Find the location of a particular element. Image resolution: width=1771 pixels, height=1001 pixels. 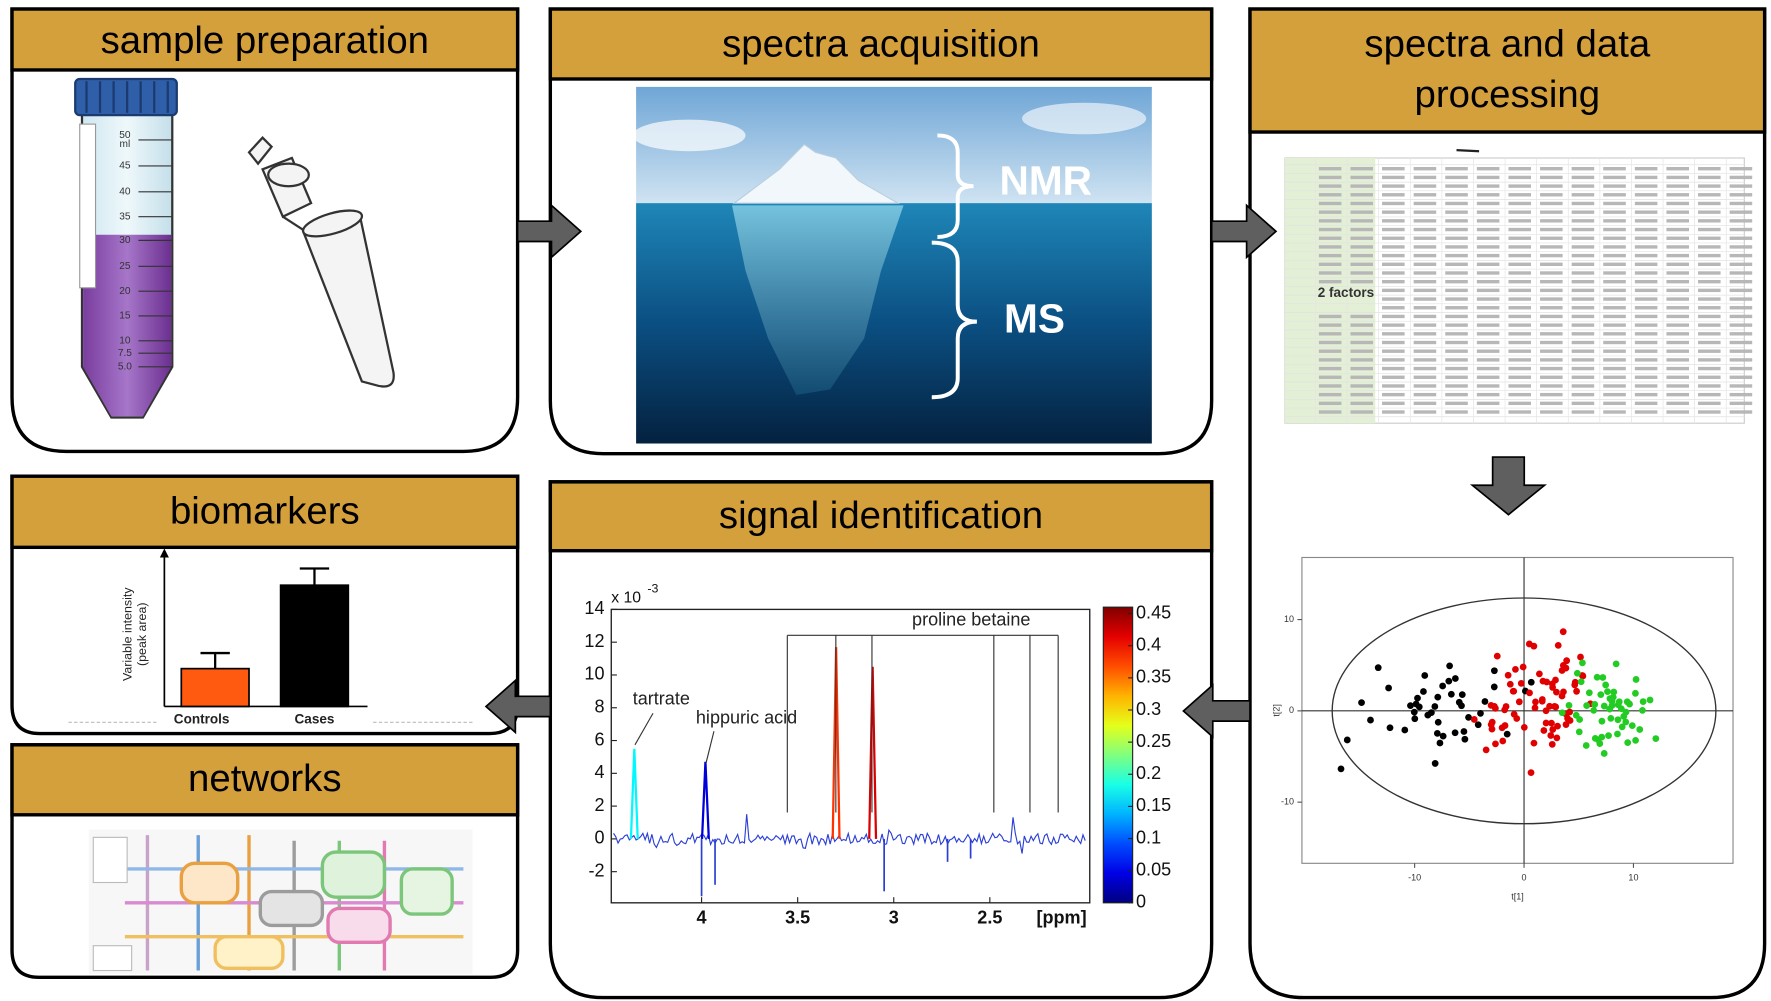

lid-top is located at coordinates (288, 175).